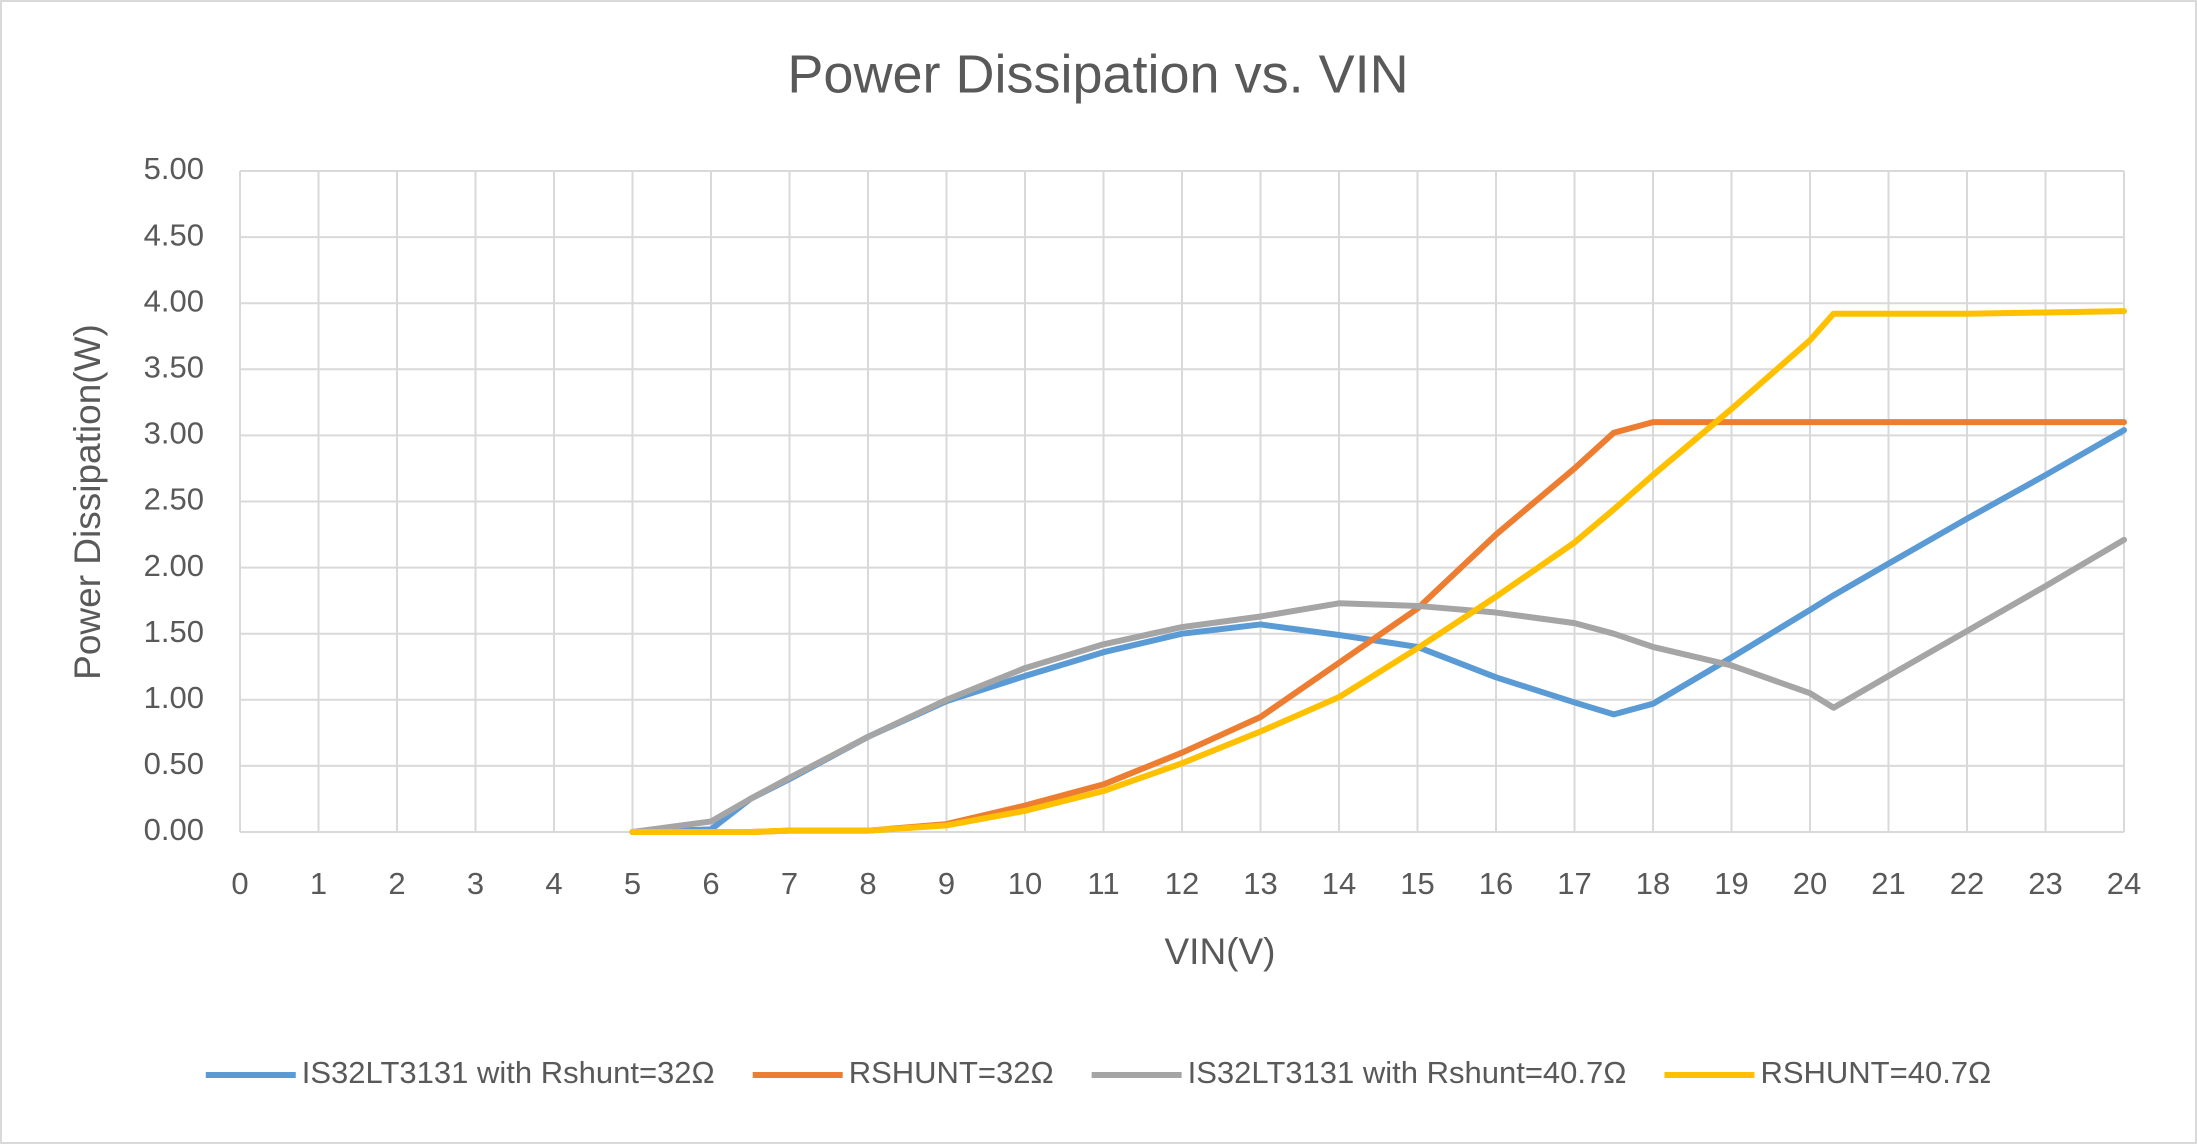 Image resolution: width=2197 pixels, height=1144 pixels. I want to click on legend-item: RSHUNT=40.7Ω, so click(1827, 1072).